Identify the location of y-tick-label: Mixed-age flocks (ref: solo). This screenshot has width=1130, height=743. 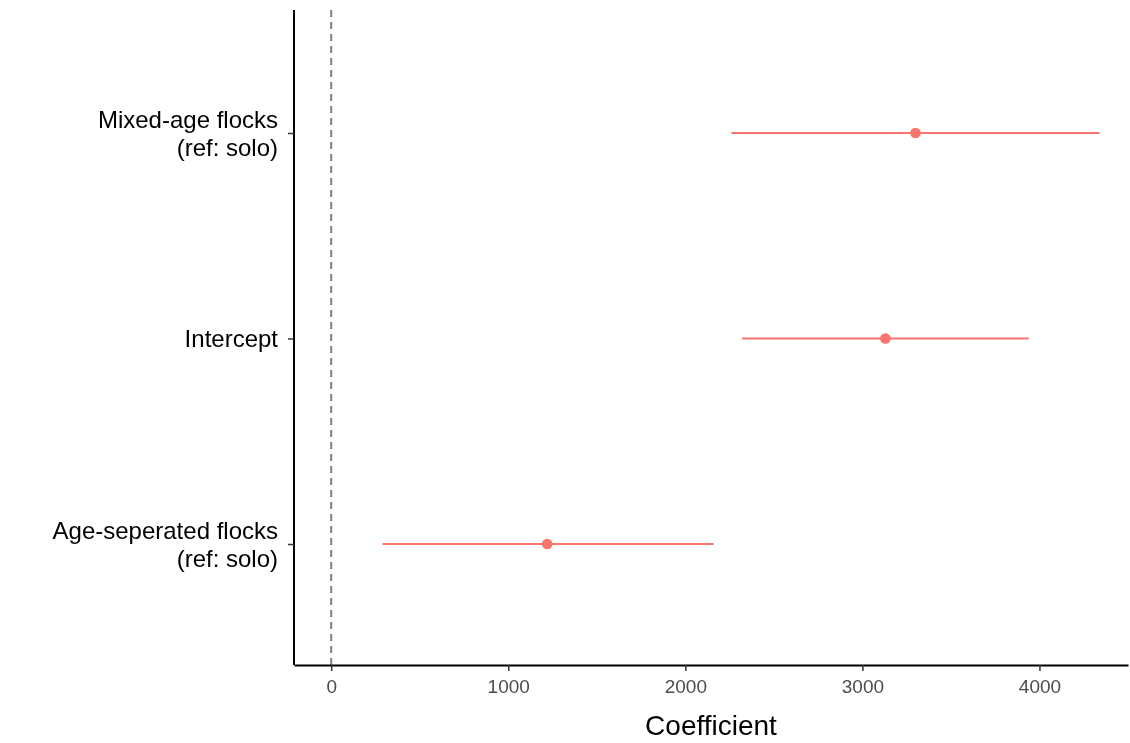
(187, 133).